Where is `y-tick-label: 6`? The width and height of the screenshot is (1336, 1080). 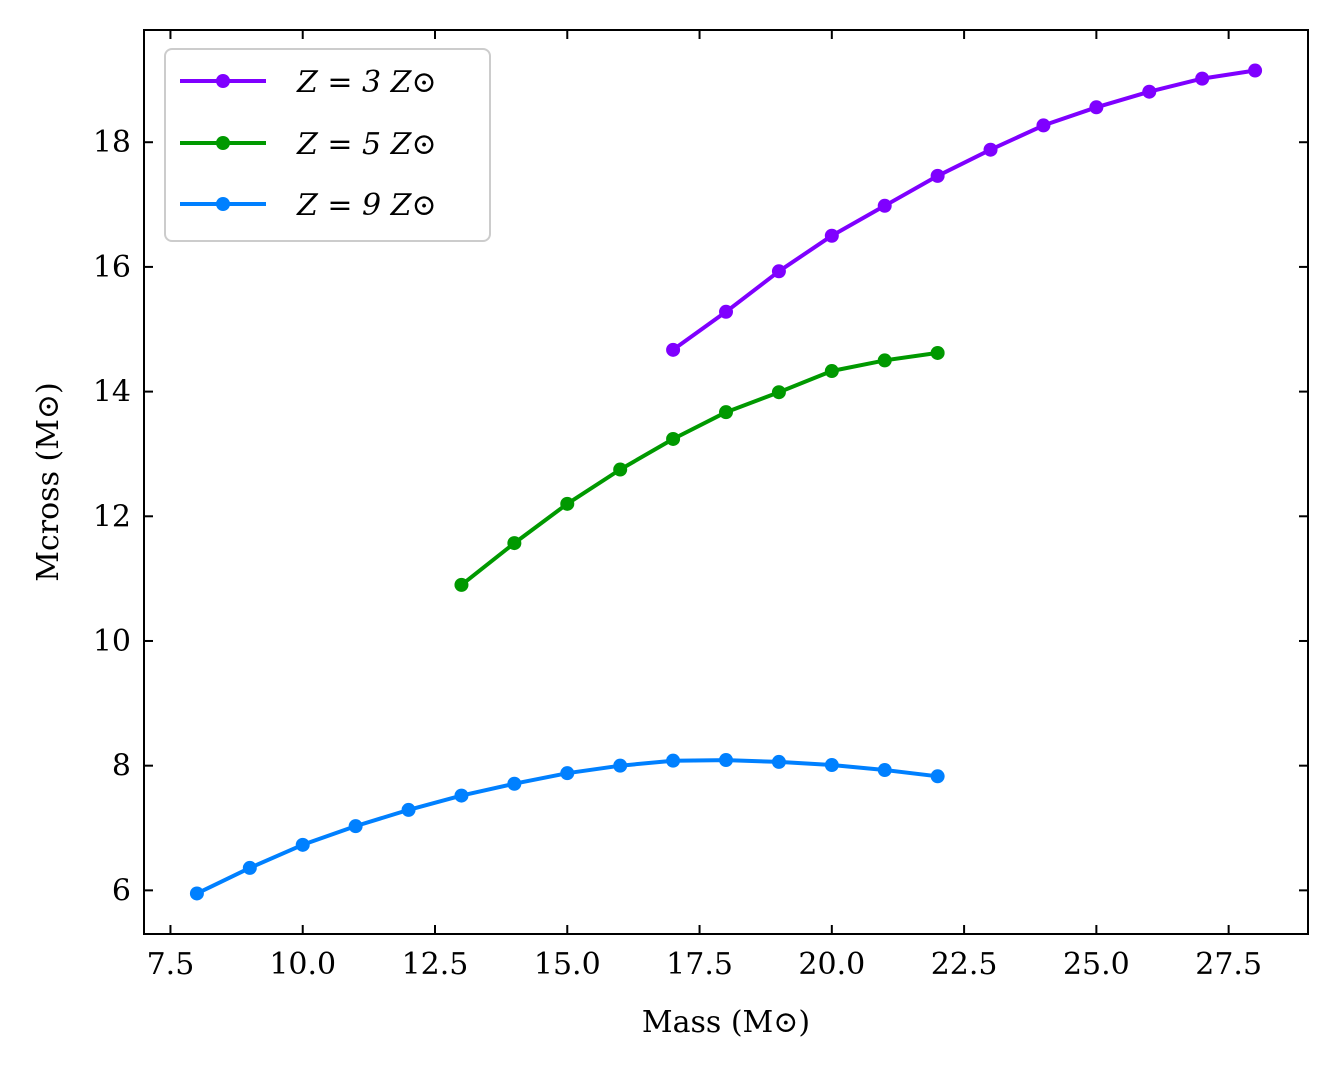
y-tick-label: 6 is located at coordinates (121, 890).